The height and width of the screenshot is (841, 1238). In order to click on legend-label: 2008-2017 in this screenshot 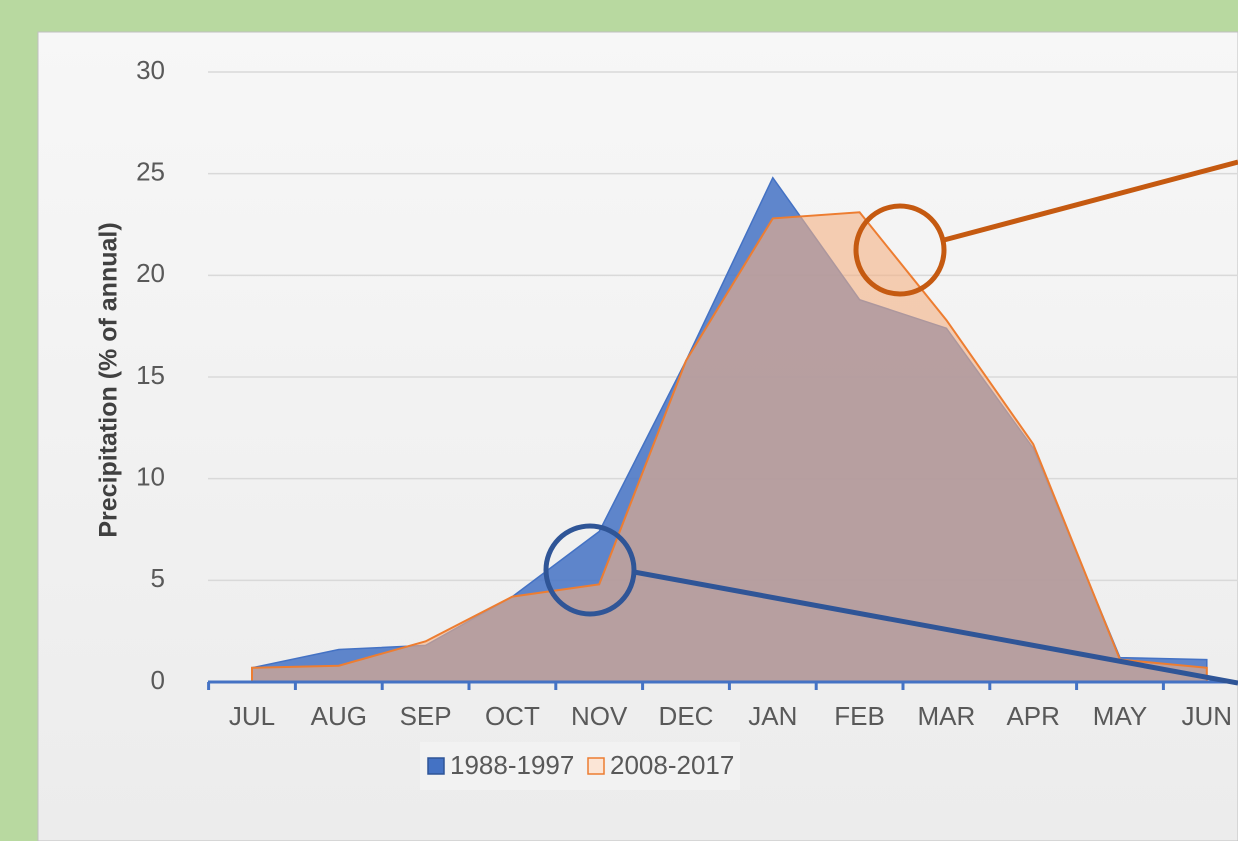, I will do `click(672, 765)`.